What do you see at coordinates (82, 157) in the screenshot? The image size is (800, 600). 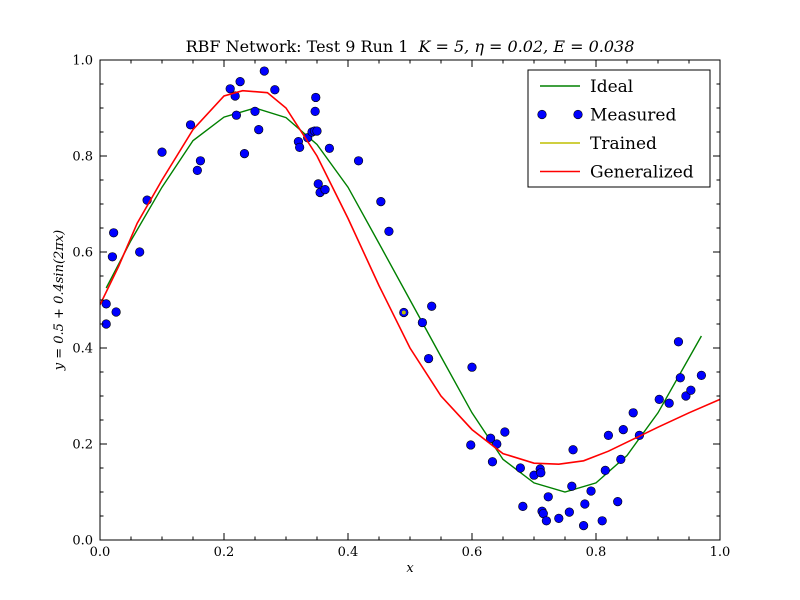 I see `y-tick-label: 0.8` at bounding box center [82, 157].